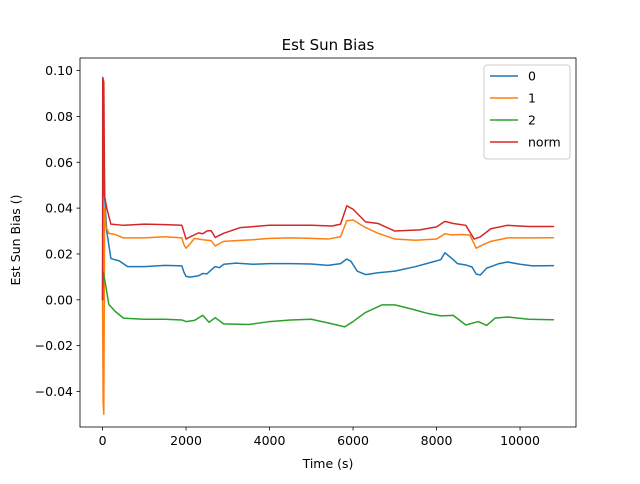  What do you see at coordinates (57, 231) in the screenshot?
I see `y-axis: −0.04 −0.02 0.00 0.02 0.04 0.06 0.08 0.10` at bounding box center [57, 231].